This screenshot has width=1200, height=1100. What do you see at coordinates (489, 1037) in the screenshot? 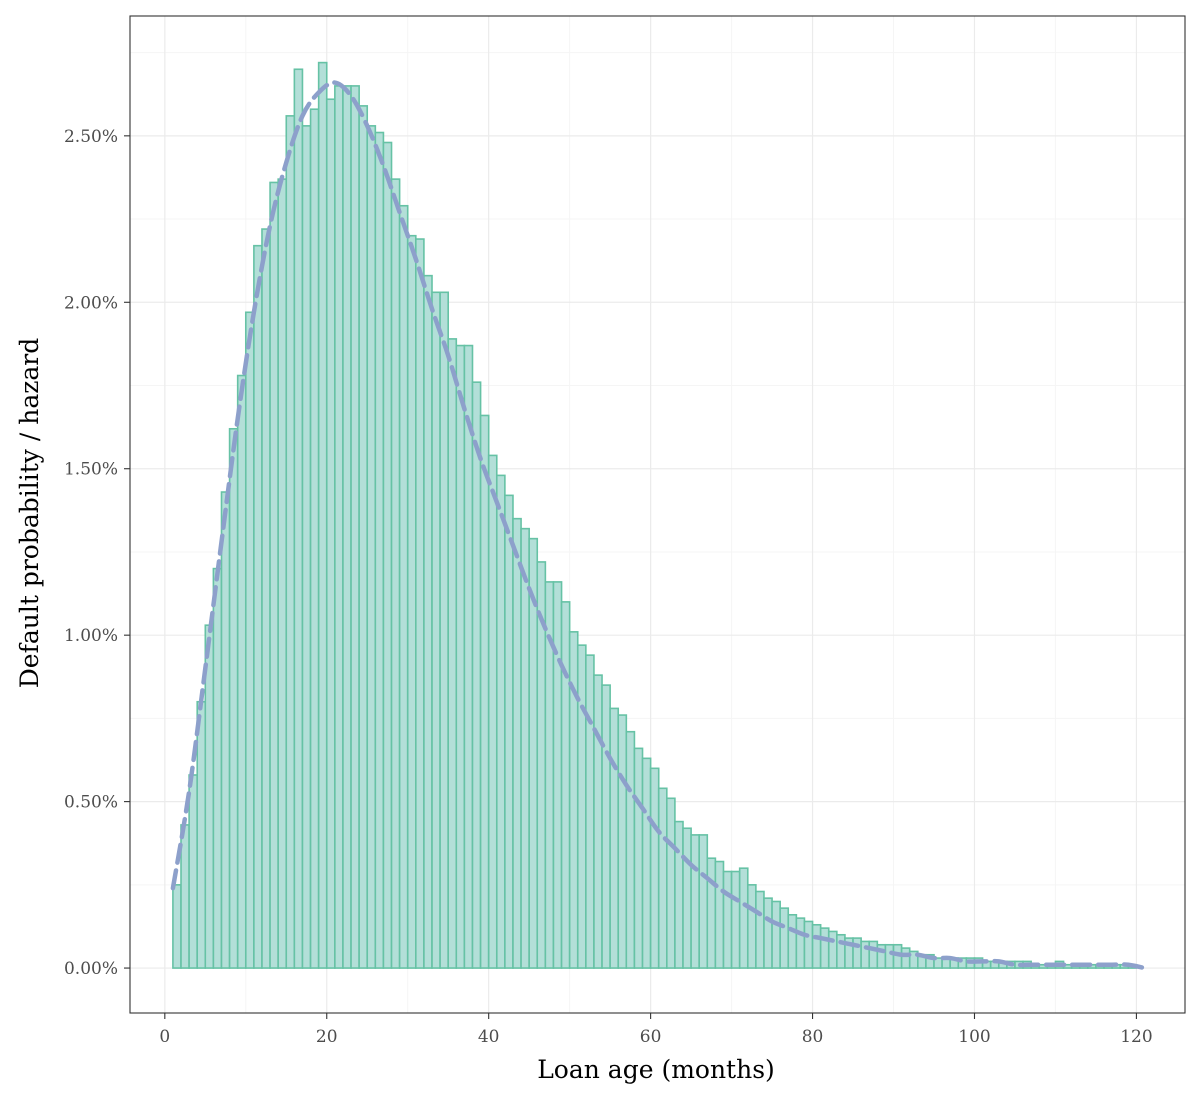
I see `x-tick-label: 40` at bounding box center [489, 1037].